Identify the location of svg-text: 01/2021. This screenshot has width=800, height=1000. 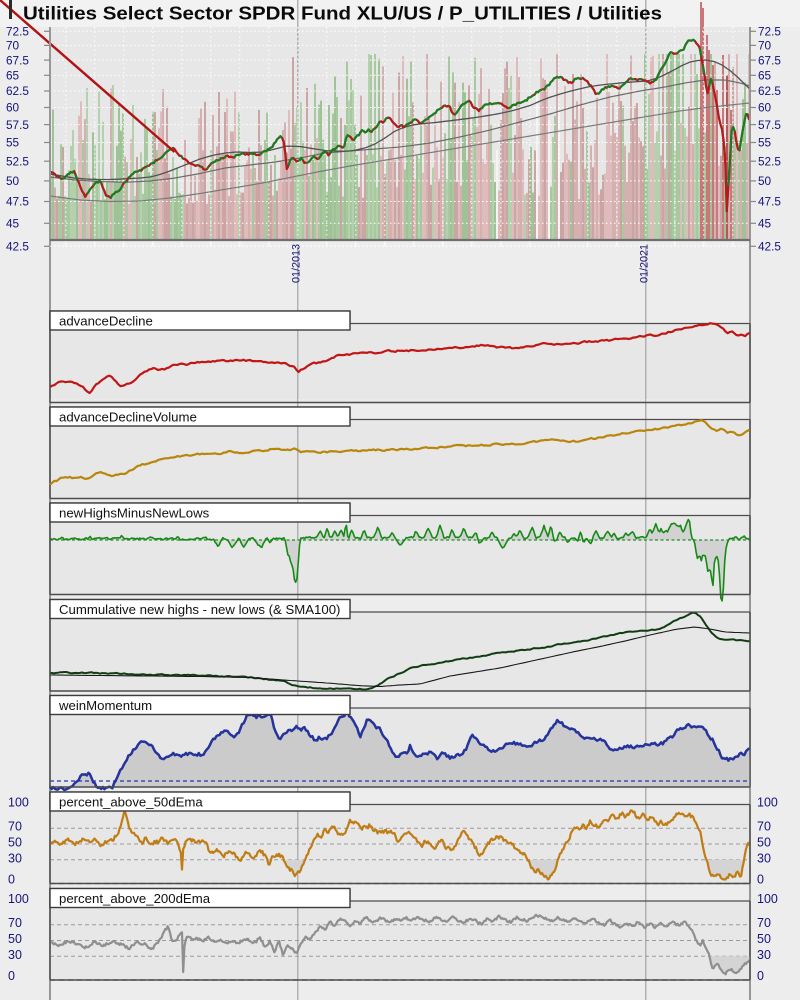
(645, 263).